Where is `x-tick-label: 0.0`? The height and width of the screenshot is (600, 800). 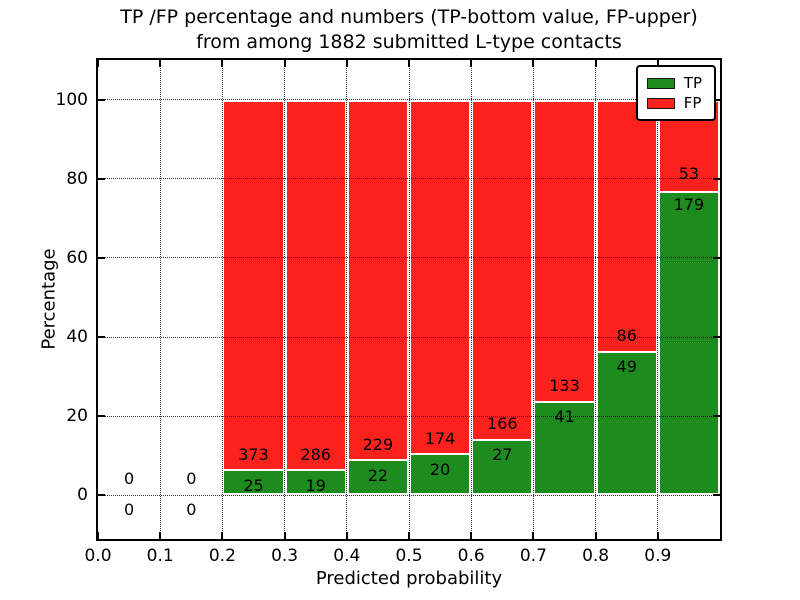 x-tick-label: 0.0 is located at coordinates (98, 556).